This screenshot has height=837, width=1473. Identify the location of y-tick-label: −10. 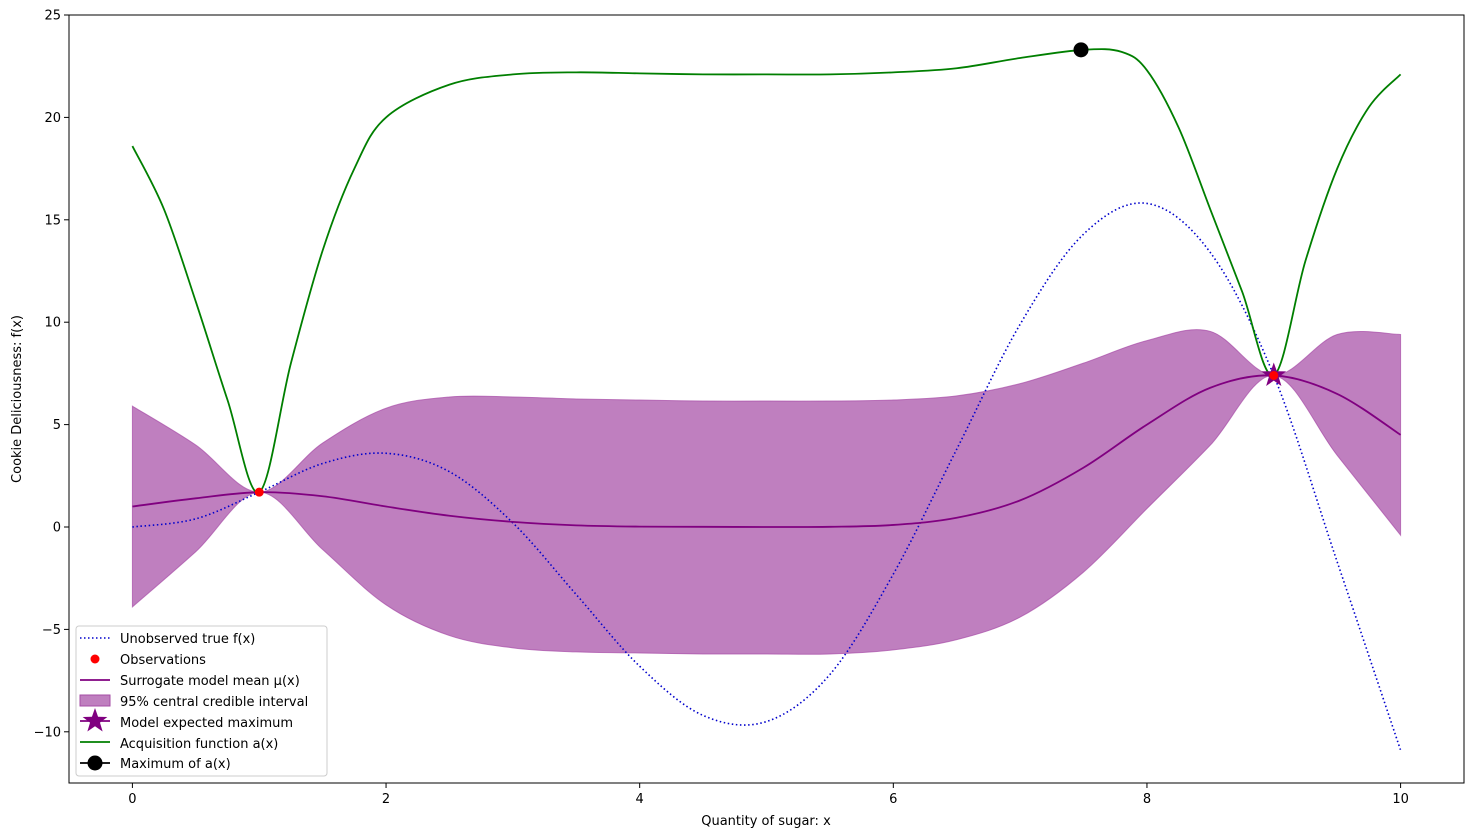
(47, 732).